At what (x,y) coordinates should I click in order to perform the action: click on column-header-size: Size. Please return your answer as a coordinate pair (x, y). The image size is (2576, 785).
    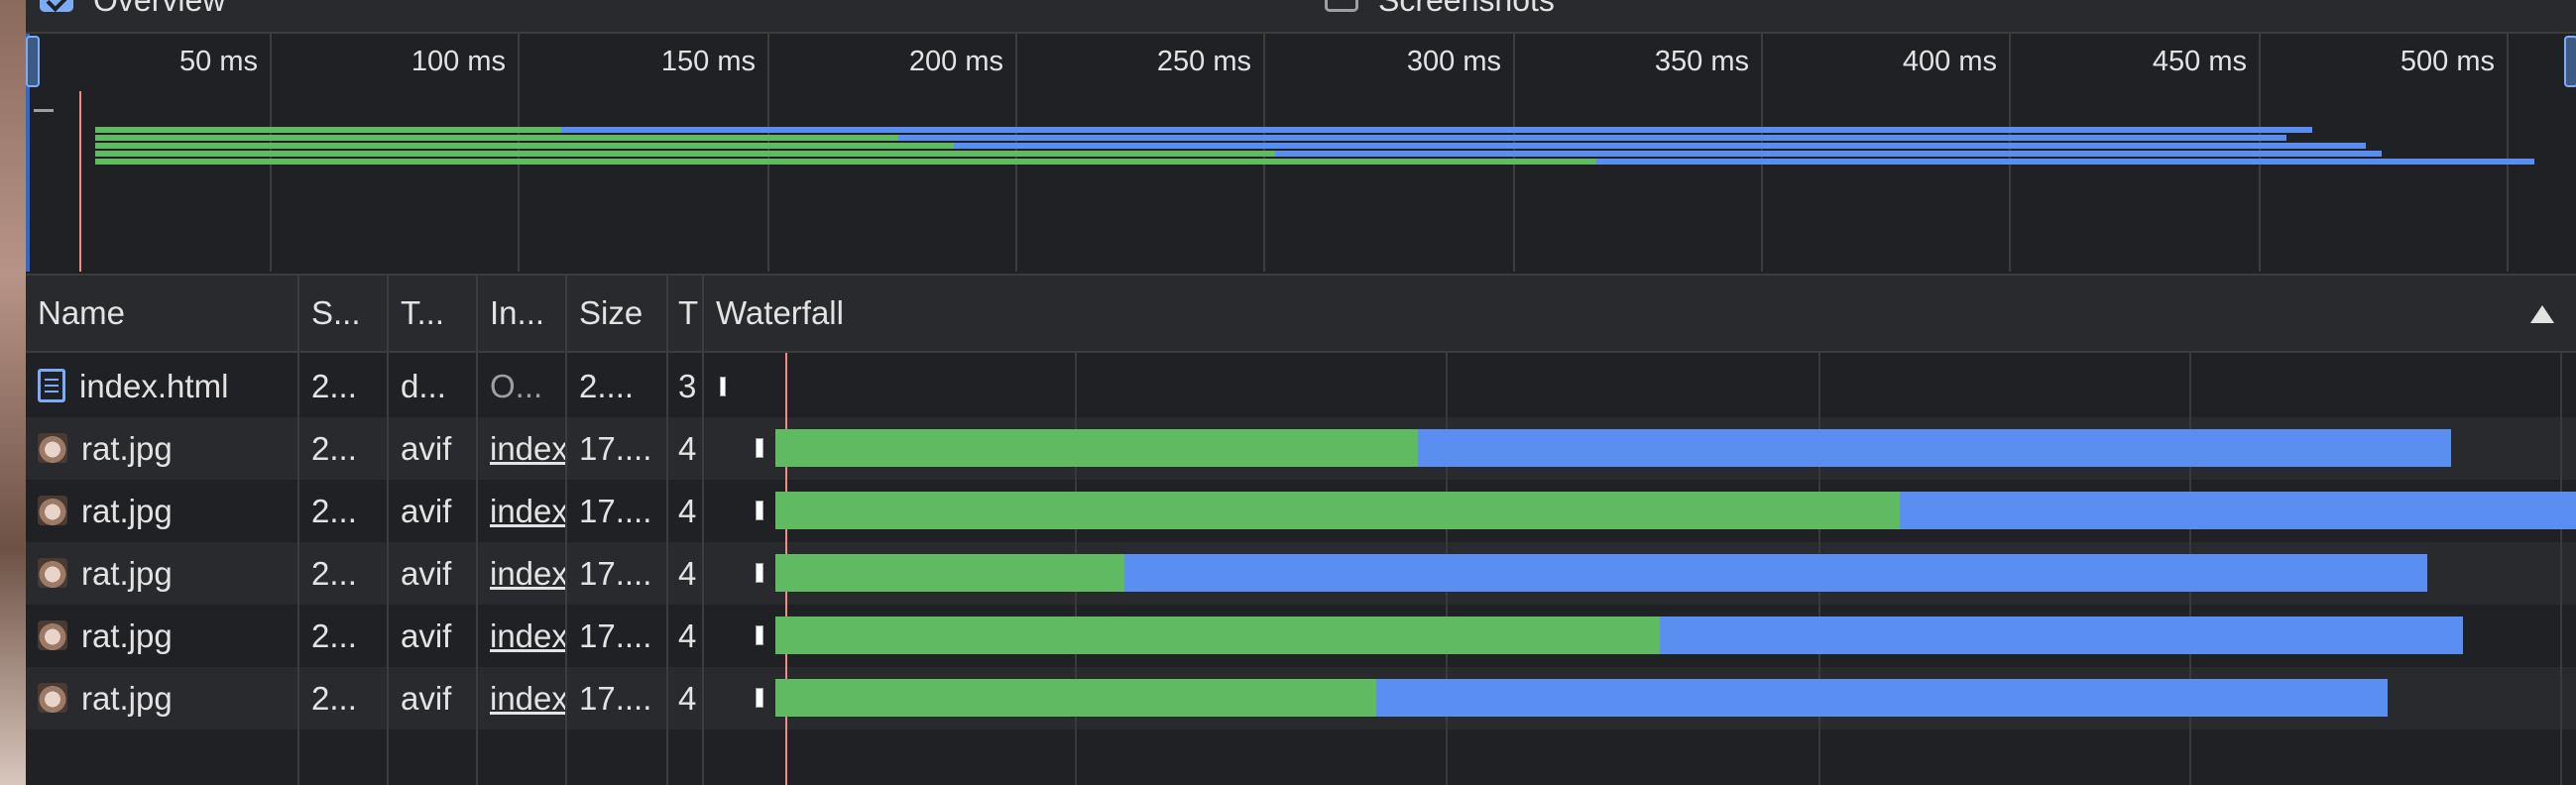
    Looking at the image, I should click on (611, 312).